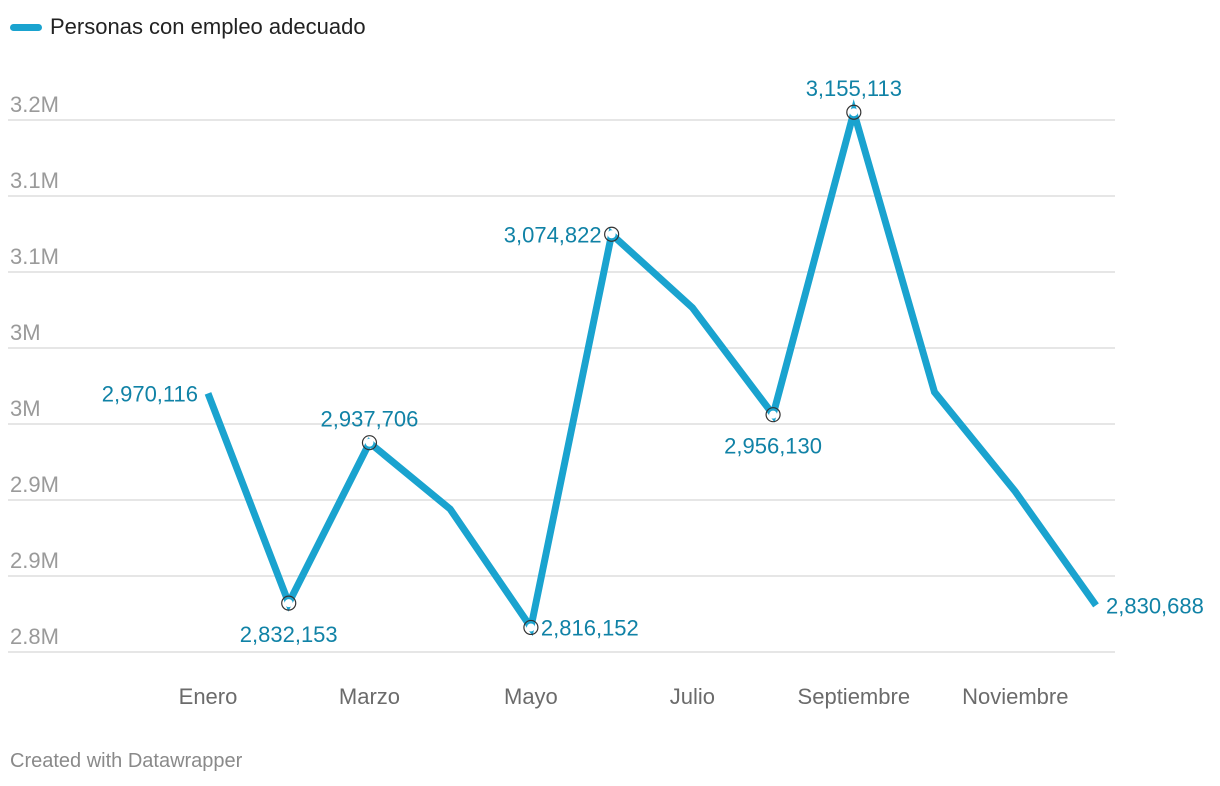 The image size is (1220, 786). Describe the element at coordinates (692, 696) in the screenshot. I see `x-tick-label: Julio` at that location.